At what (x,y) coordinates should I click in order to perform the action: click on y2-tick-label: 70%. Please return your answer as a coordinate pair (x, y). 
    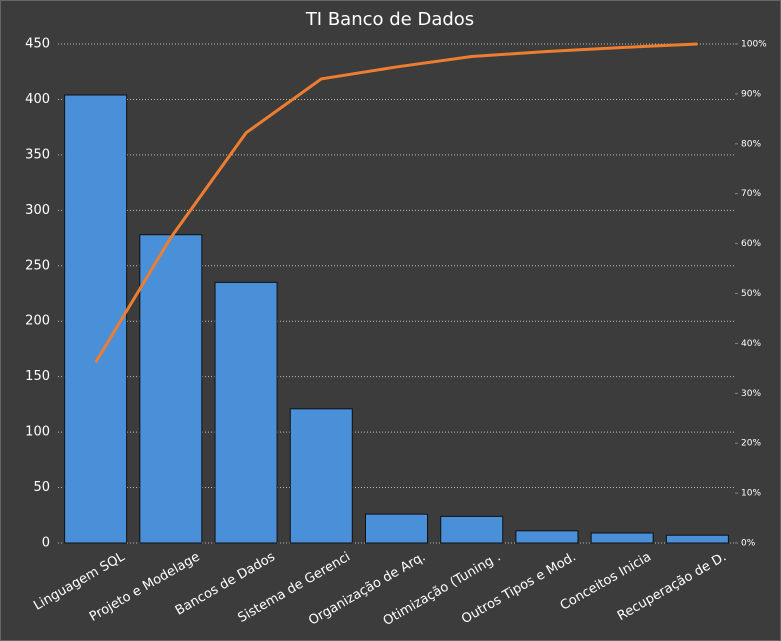
    Looking at the image, I should click on (751, 194).